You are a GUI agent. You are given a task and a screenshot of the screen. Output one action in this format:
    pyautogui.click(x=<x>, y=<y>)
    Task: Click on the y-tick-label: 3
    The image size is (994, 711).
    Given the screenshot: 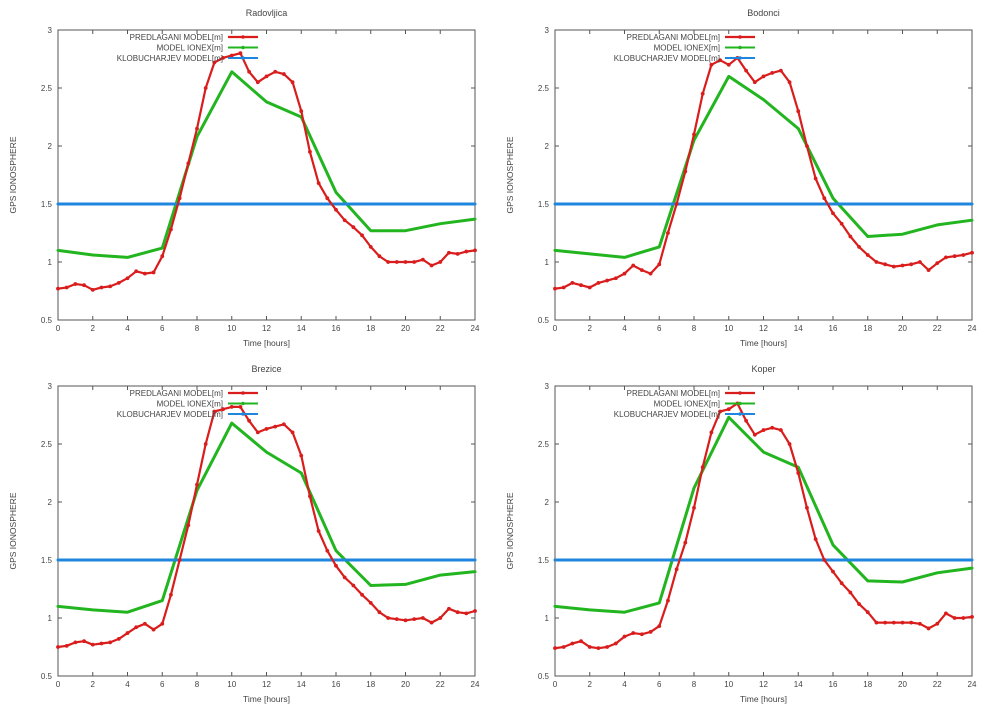 What is the action you would take?
    pyautogui.click(x=50, y=386)
    